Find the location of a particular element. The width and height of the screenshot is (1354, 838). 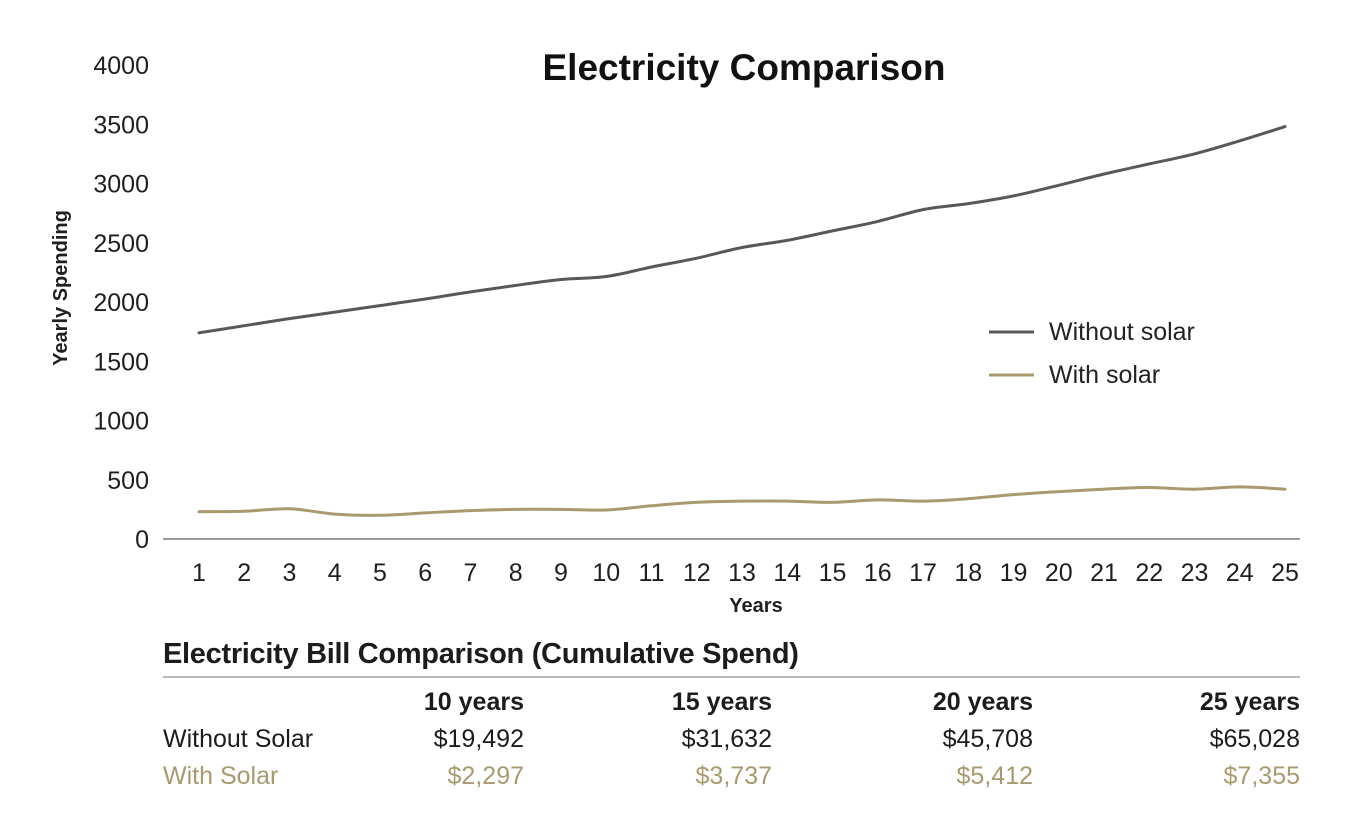

table-cell: $2,297 is located at coordinates (485, 776).